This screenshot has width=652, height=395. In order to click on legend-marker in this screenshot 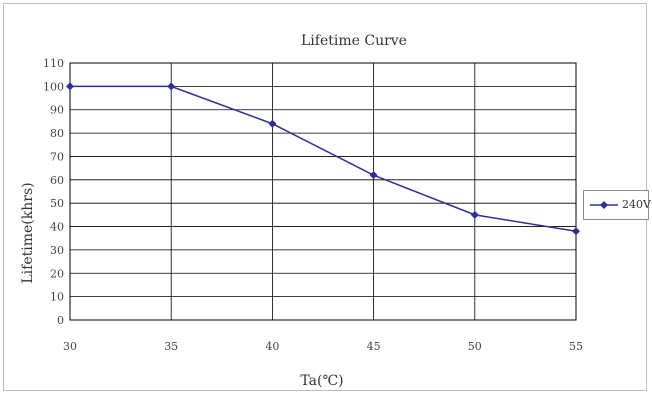, I will do `click(604, 205)`.